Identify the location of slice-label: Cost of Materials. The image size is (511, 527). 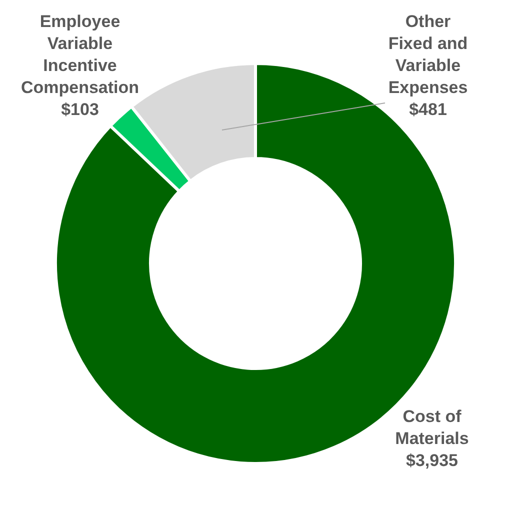
(432, 427).